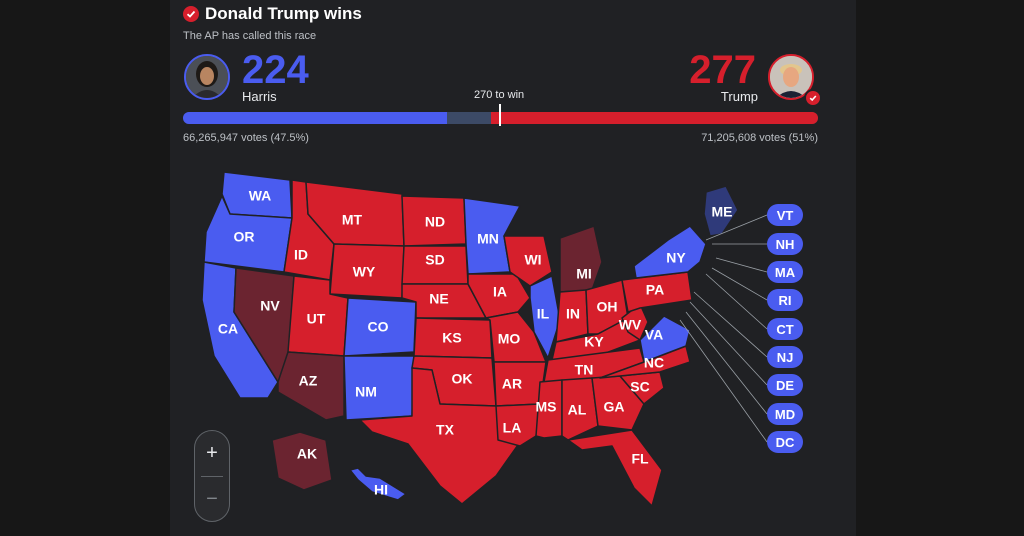 This screenshot has width=1024, height=536. I want to click on state-pill-nh: NH, so click(785, 244).